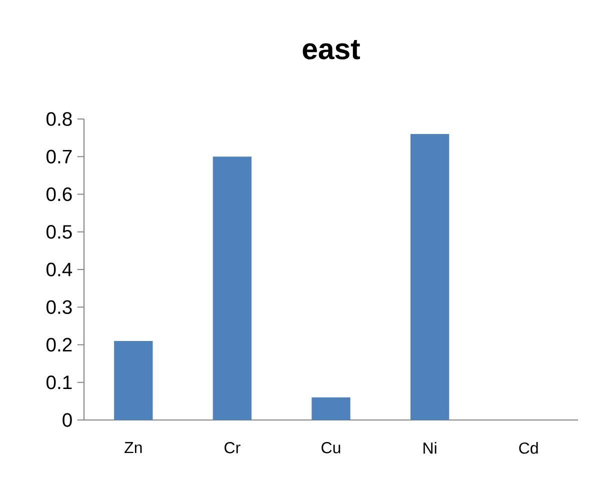 This screenshot has height=480, width=600. What do you see at coordinates (331, 50) in the screenshot?
I see `chart-title: east` at bounding box center [331, 50].